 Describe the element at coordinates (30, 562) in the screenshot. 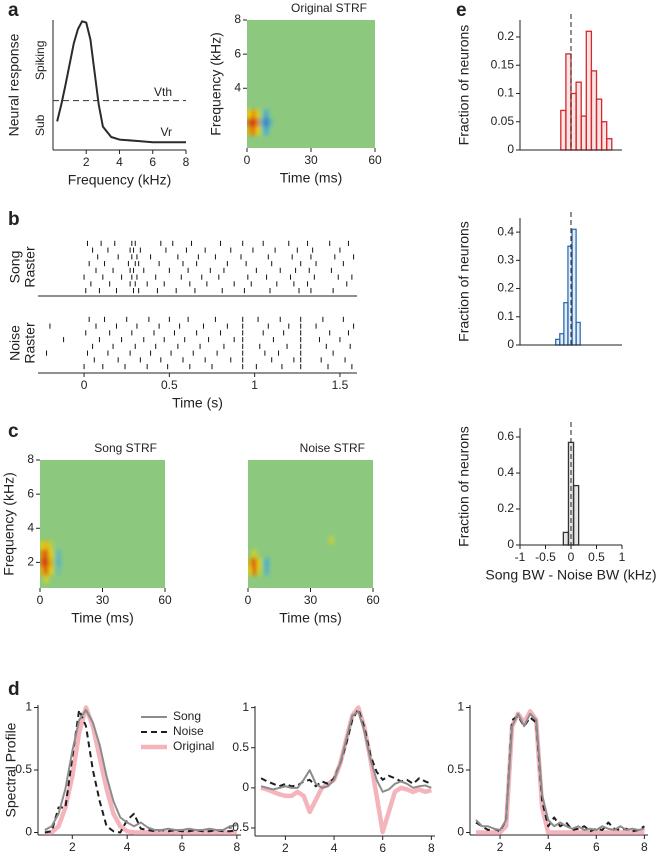

I see `y-tick-label: 2` at that location.